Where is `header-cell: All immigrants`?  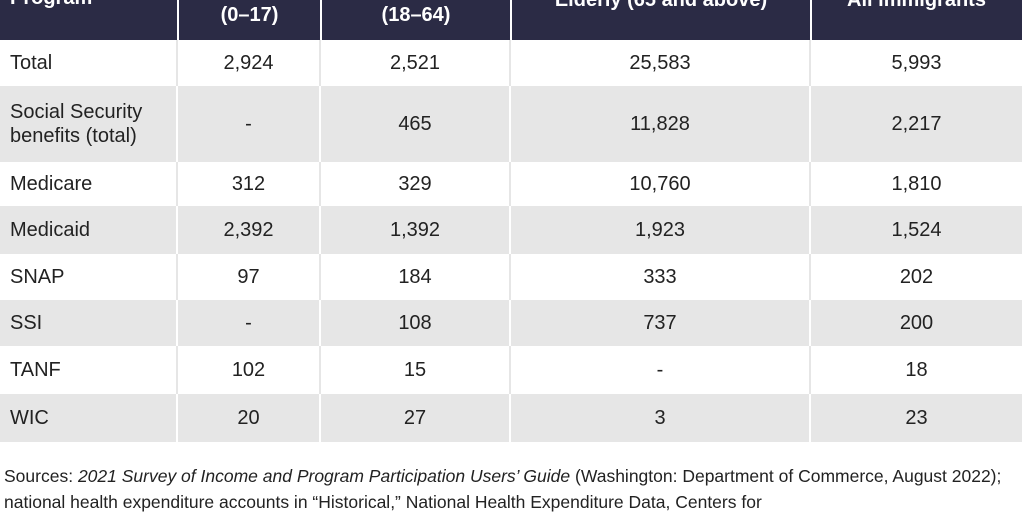 header-cell: All immigrants is located at coordinates (916, 5).